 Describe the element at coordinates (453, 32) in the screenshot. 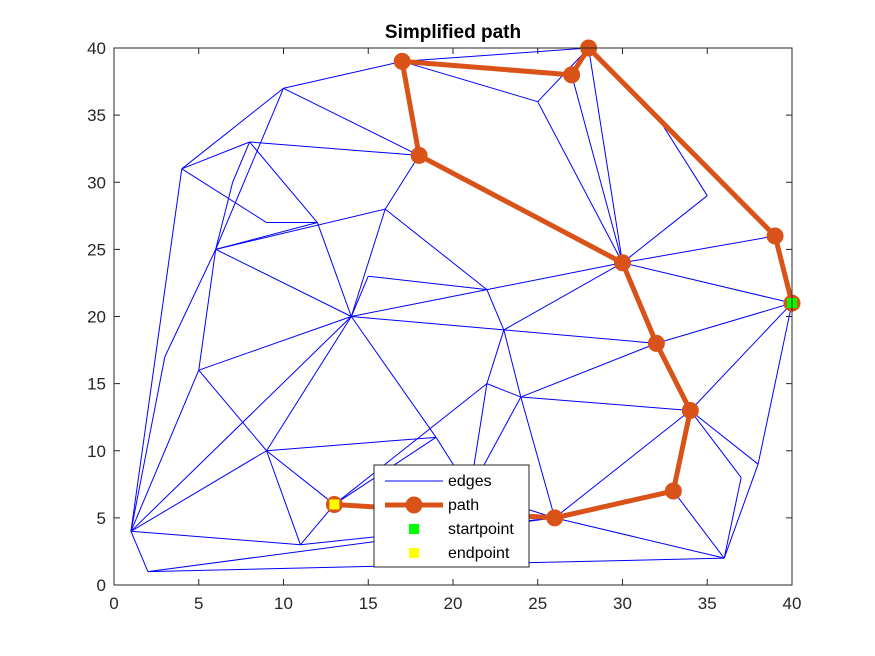

I see `chart-title: Simplified path` at that location.